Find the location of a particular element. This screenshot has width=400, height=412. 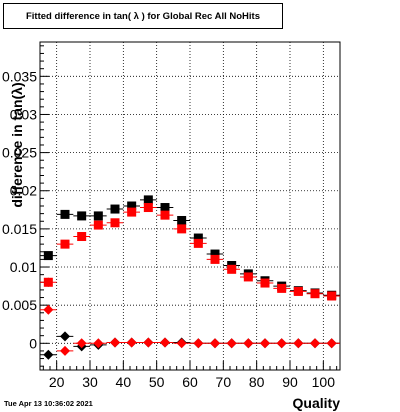

y-axis-label: difference in tan(λ) is located at coordinates (17, 144).